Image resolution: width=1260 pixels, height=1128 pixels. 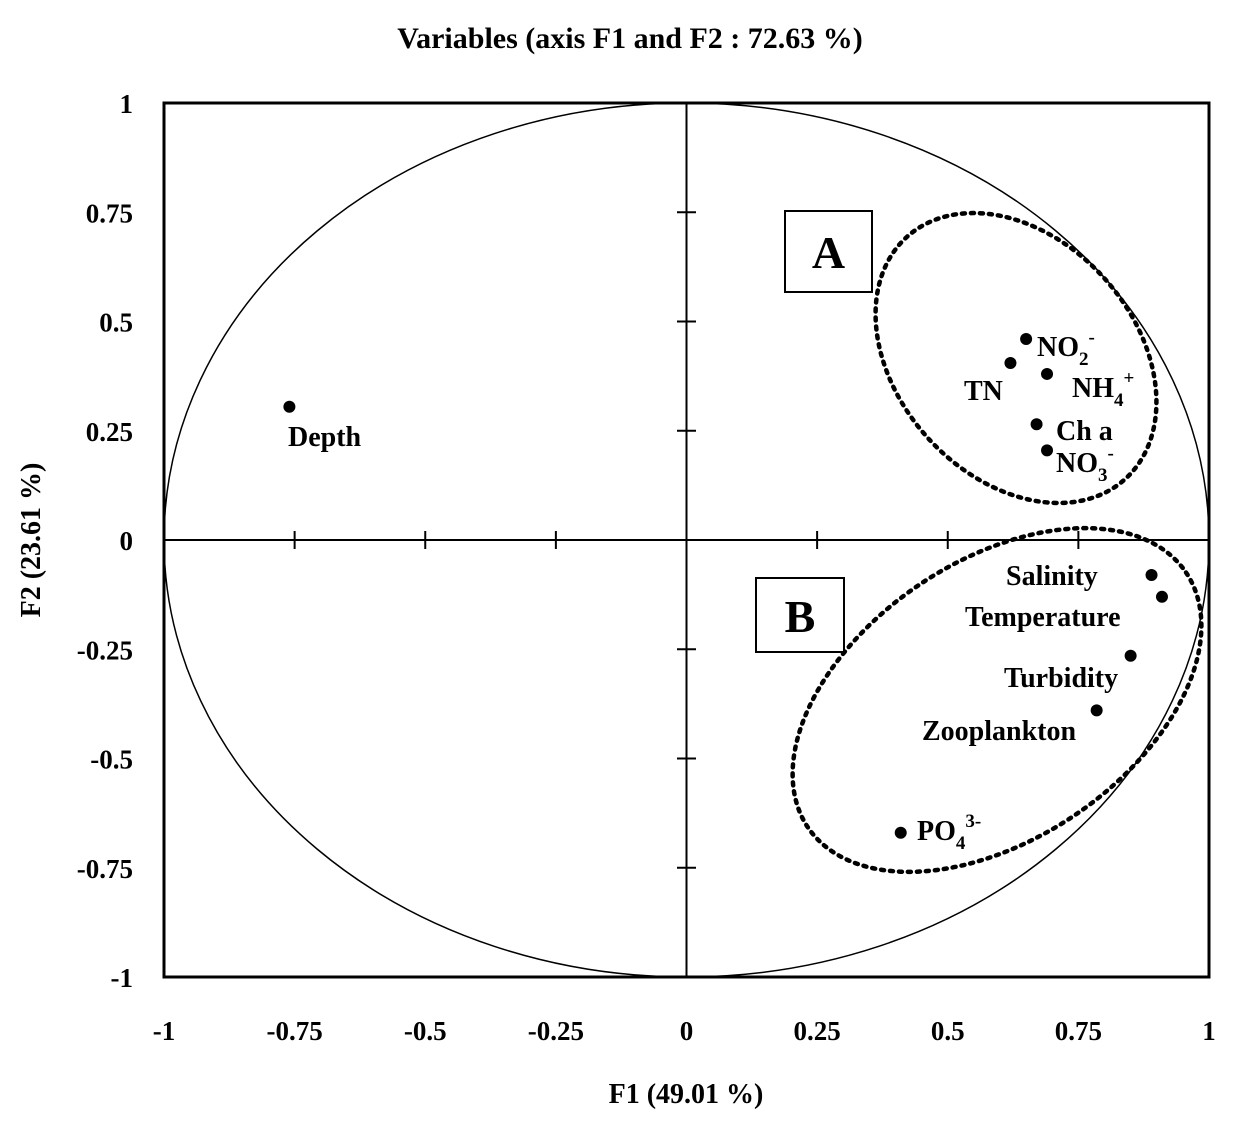 I want to click on point-label-depth: Depth, so click(x=325, y=437).